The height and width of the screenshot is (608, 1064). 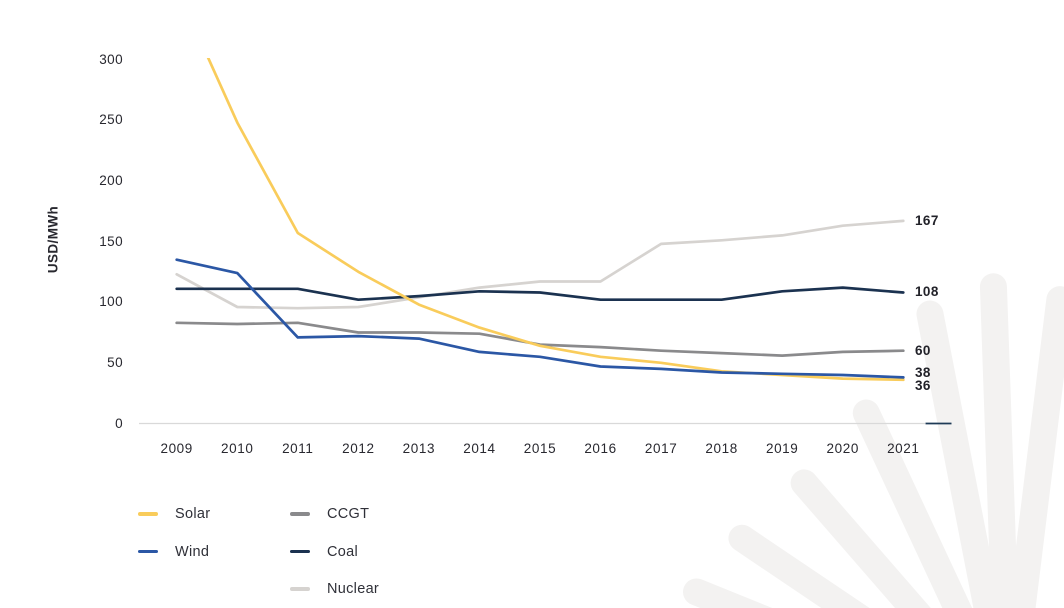 I want to click on legend-swatch-coal, so click(x=300, y=551).